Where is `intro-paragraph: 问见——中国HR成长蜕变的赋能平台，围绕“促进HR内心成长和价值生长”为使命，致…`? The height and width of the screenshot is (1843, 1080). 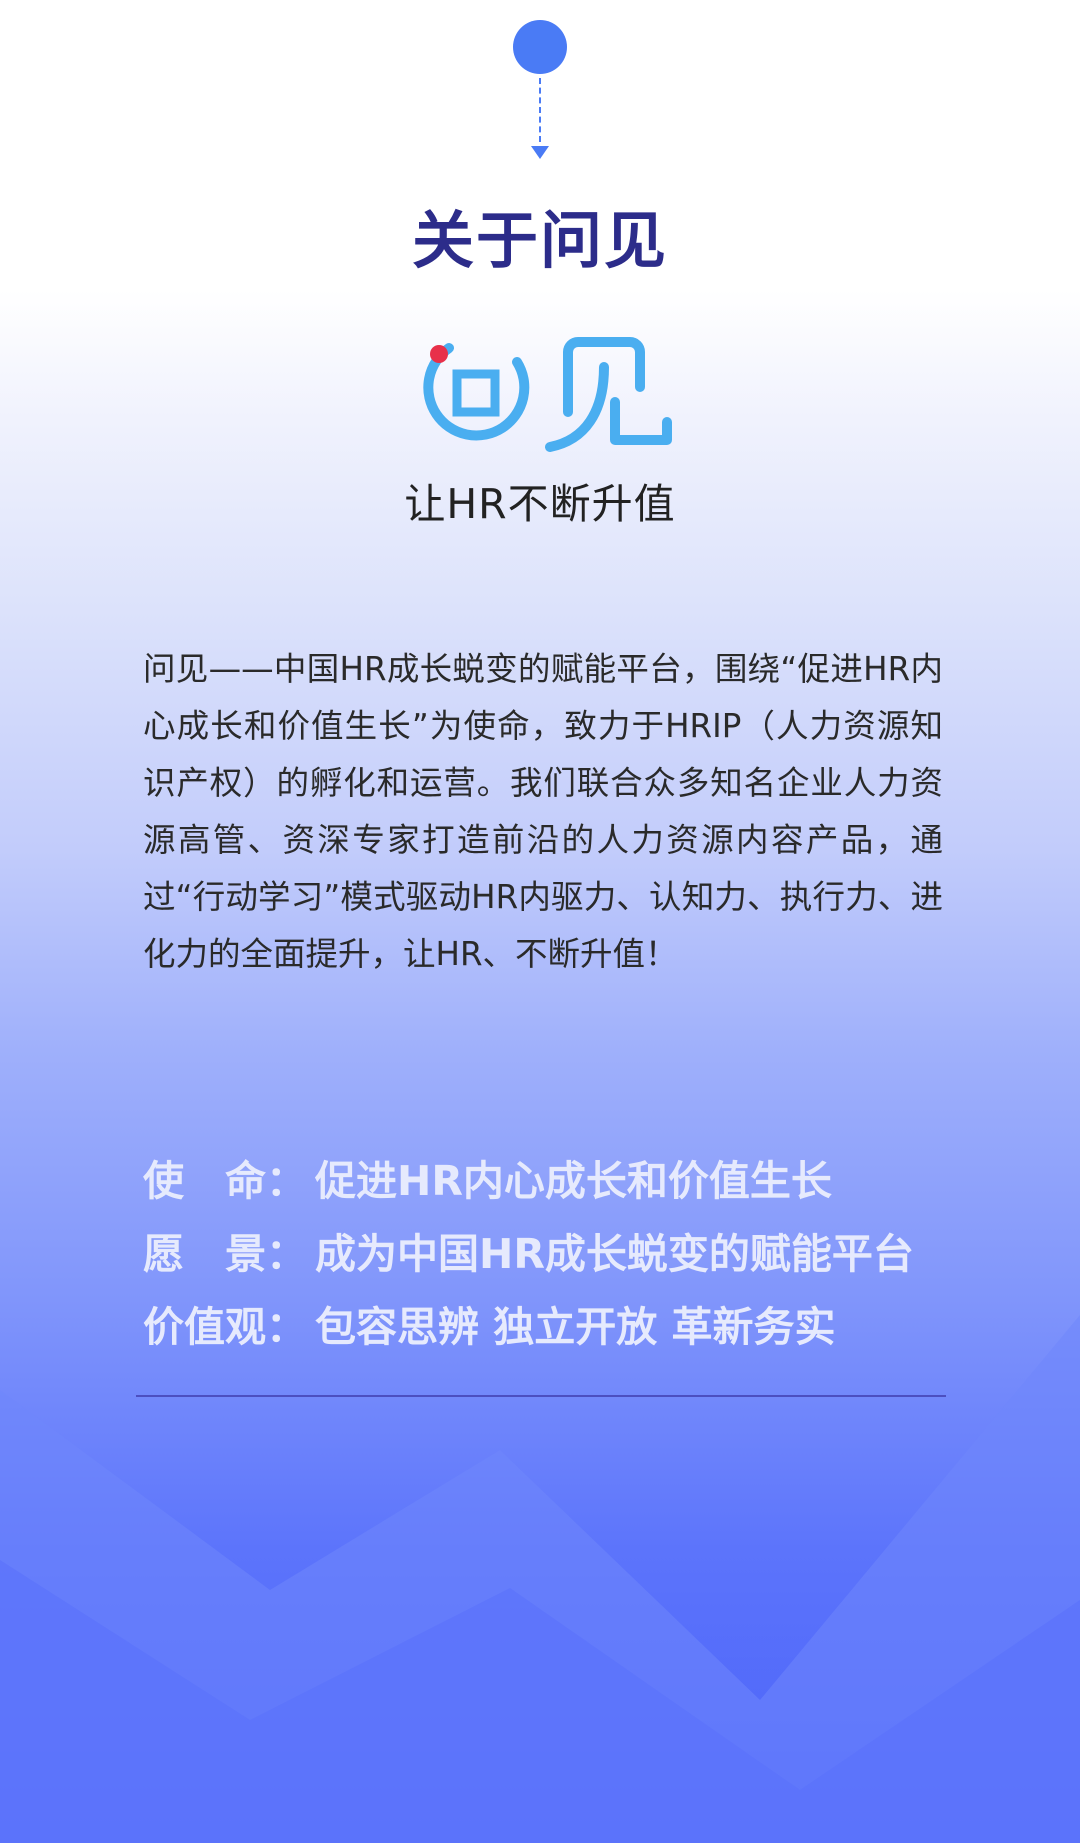
intro-paragraph: 问见——中国HR成长蜕变的赋能平台，围绕“促进HR内心成长和价值生长”为使命，致… is located at coordinates (543, 811).